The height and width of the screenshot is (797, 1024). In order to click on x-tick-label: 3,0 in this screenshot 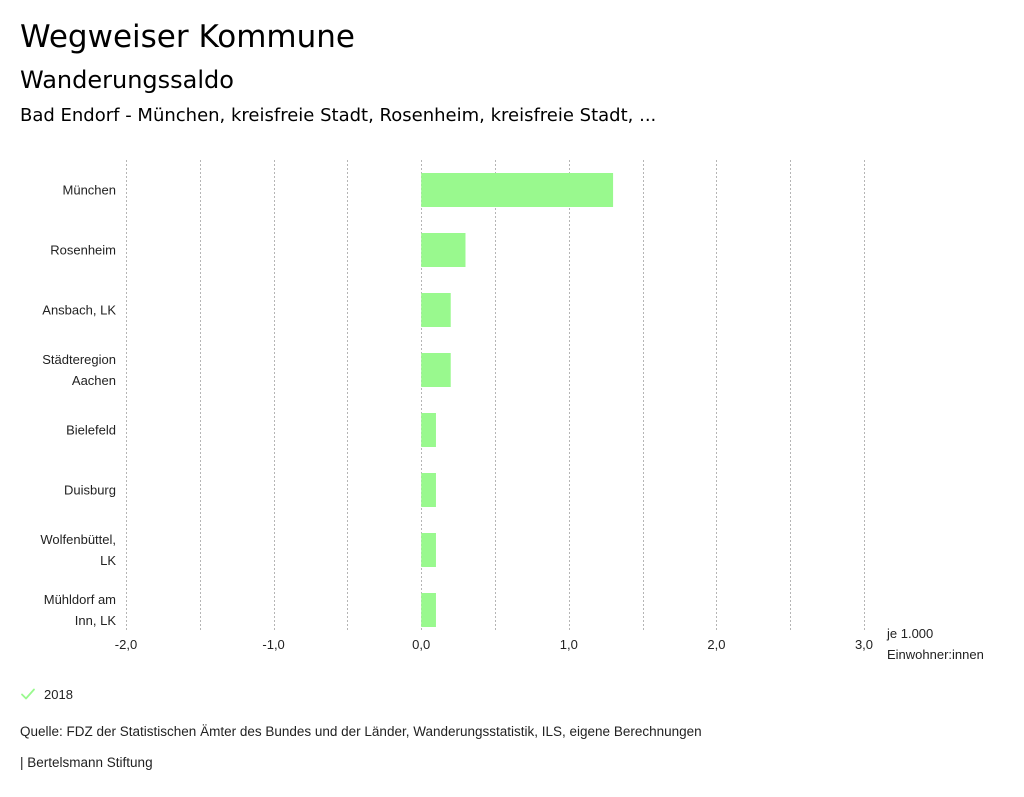, I will do `click(864, 644)`.